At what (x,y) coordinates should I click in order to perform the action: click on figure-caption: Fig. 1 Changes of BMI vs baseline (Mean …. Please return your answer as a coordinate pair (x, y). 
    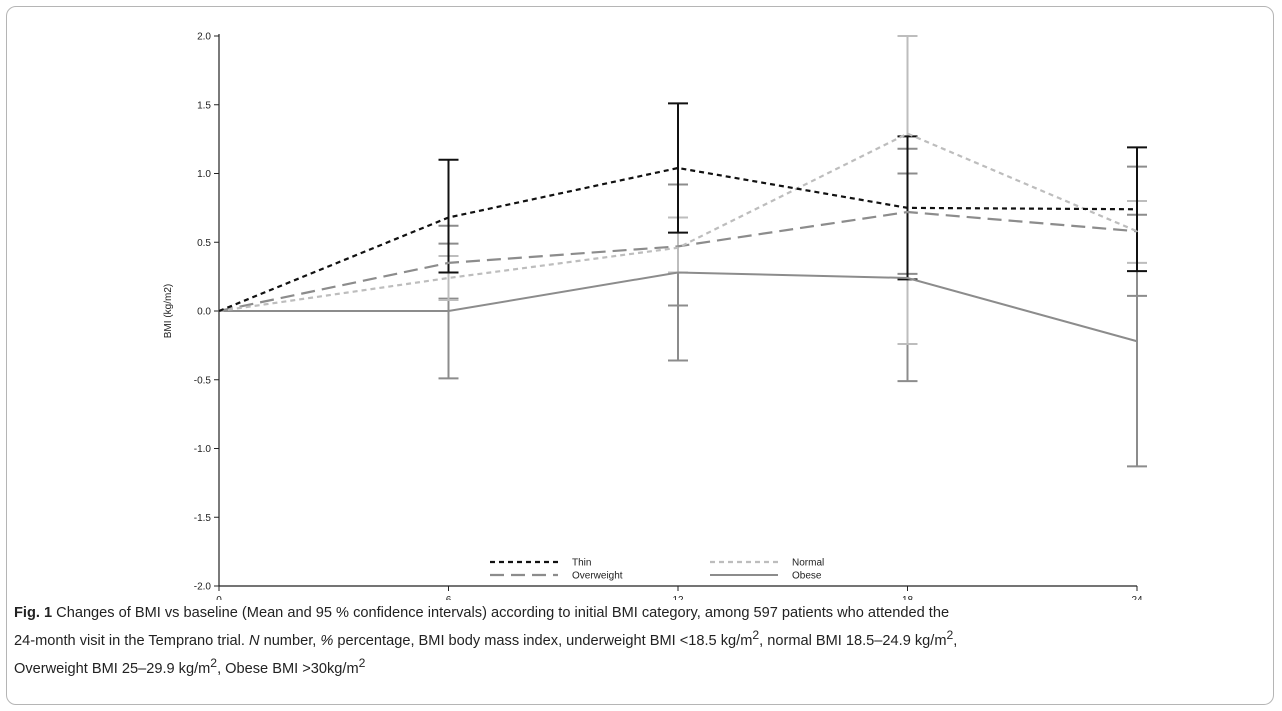
    Looking at the image, I should click on (639, 641).